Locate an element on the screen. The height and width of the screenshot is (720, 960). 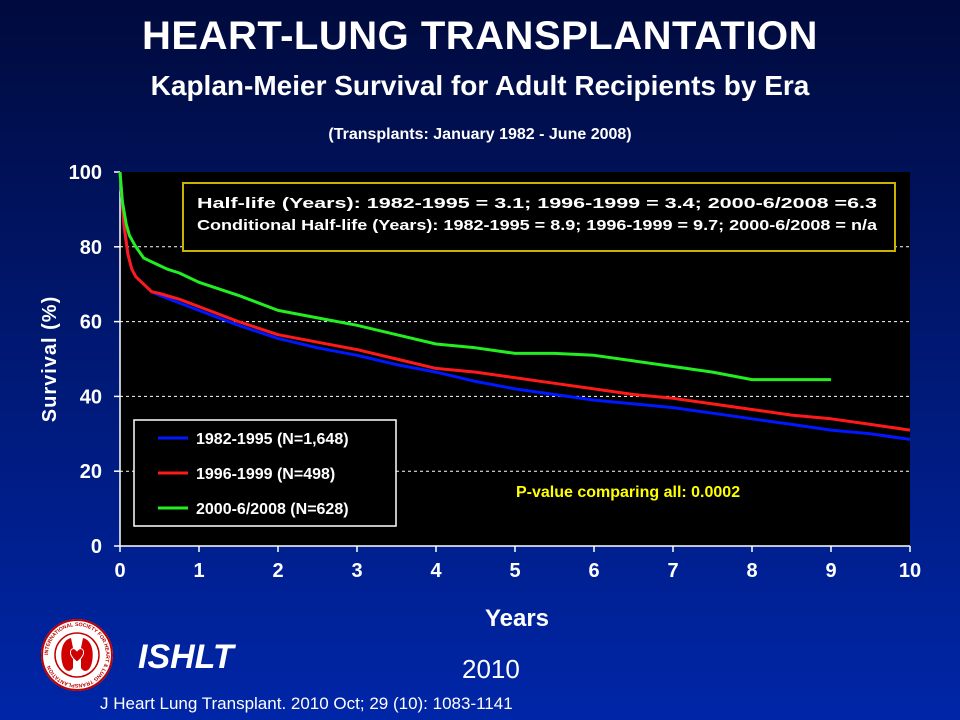
x-tick-label: 0 is located at coordinates (119, 571).